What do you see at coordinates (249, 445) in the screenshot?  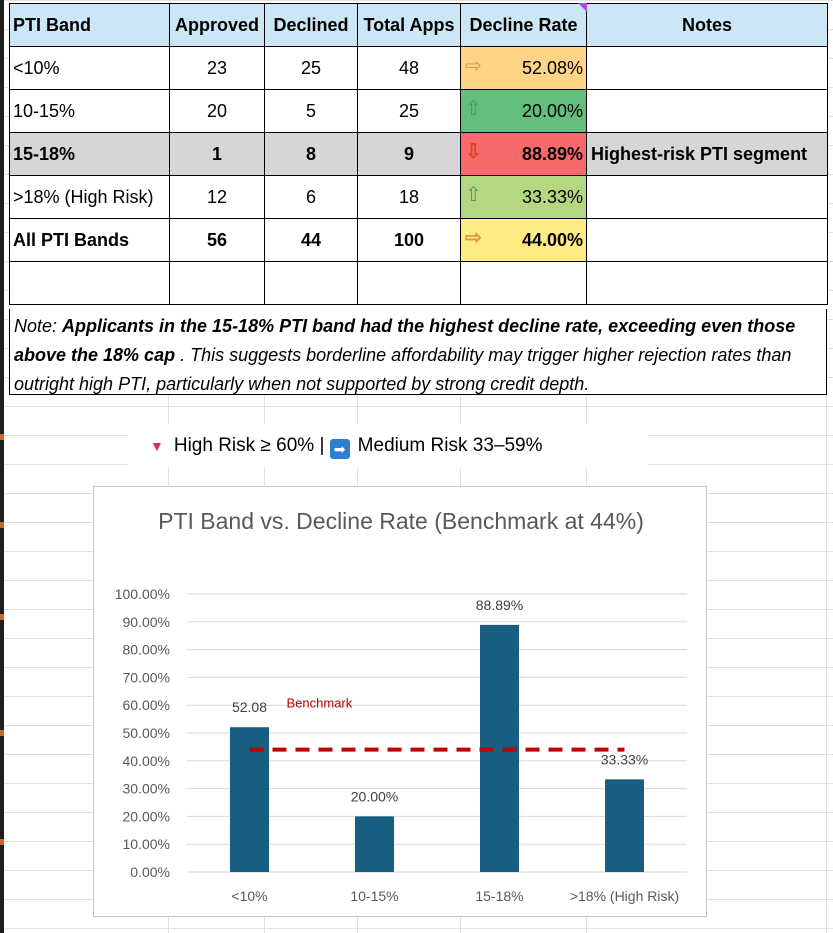 I see `legend-high-risk: High Risk ≥ 60% |` at bounding box center [249, 445].